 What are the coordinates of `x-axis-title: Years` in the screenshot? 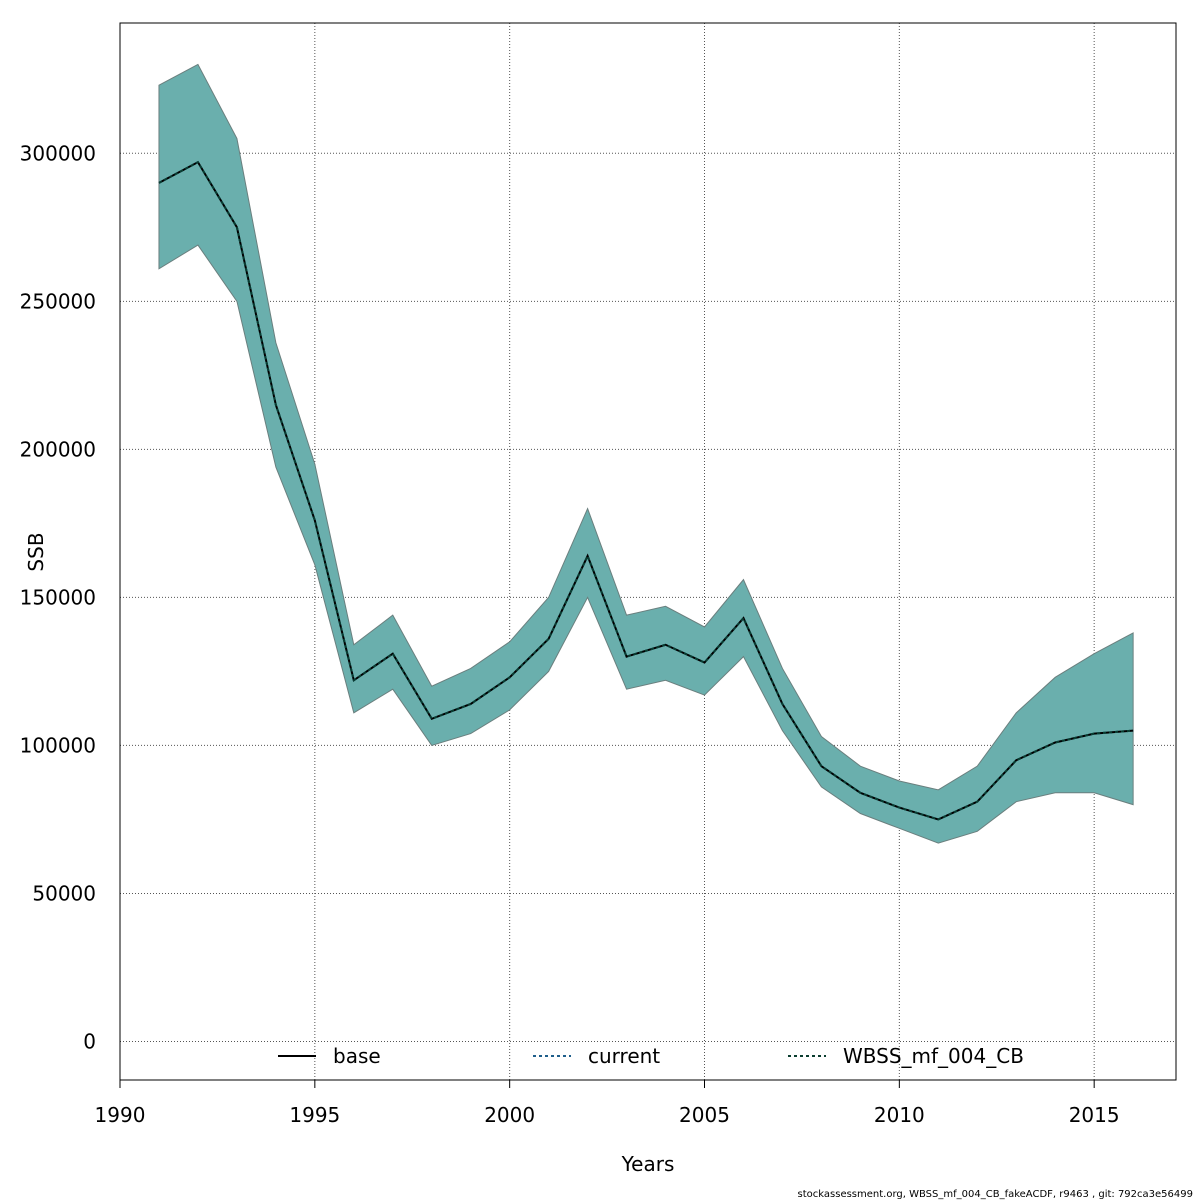 It's located at (648, 1164).